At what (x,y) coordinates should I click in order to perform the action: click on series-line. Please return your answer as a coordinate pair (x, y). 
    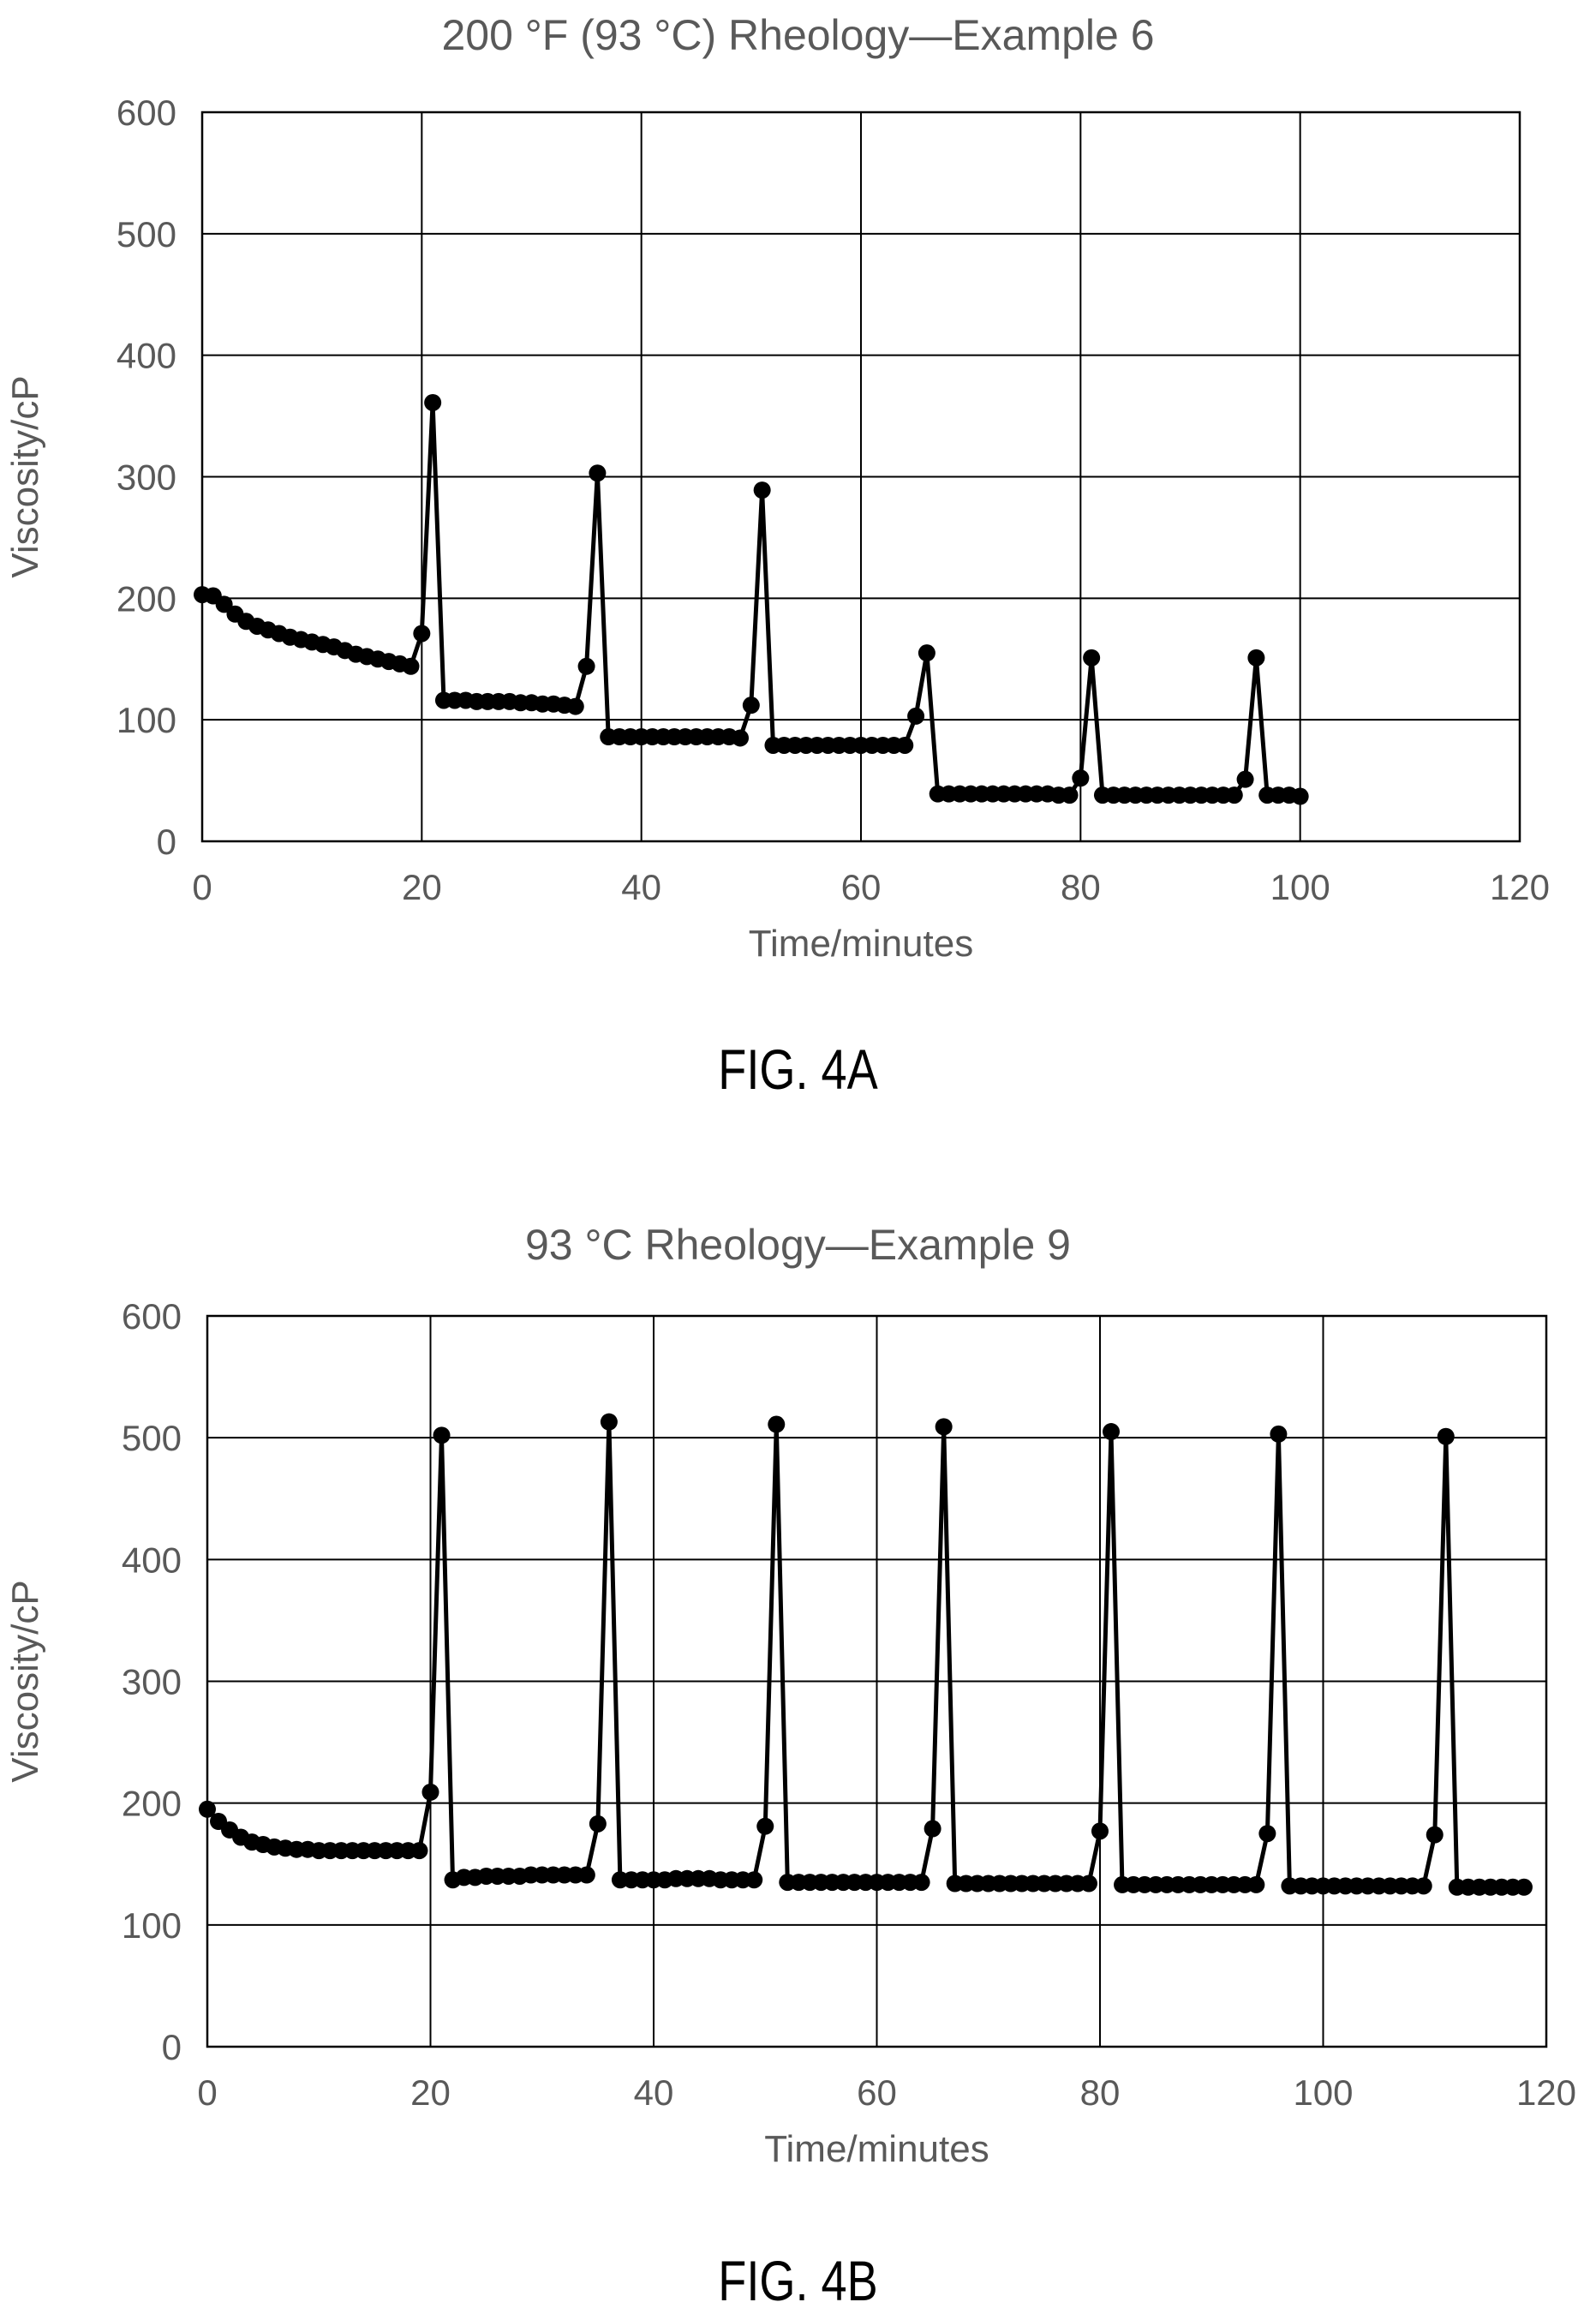
    Looking at the image, I should click on (750, 599).